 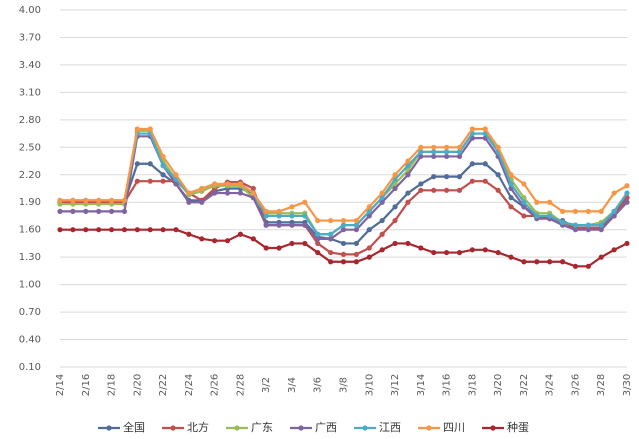 I want to click on y-tick-label: 3.10, so click(x=30, y=92).